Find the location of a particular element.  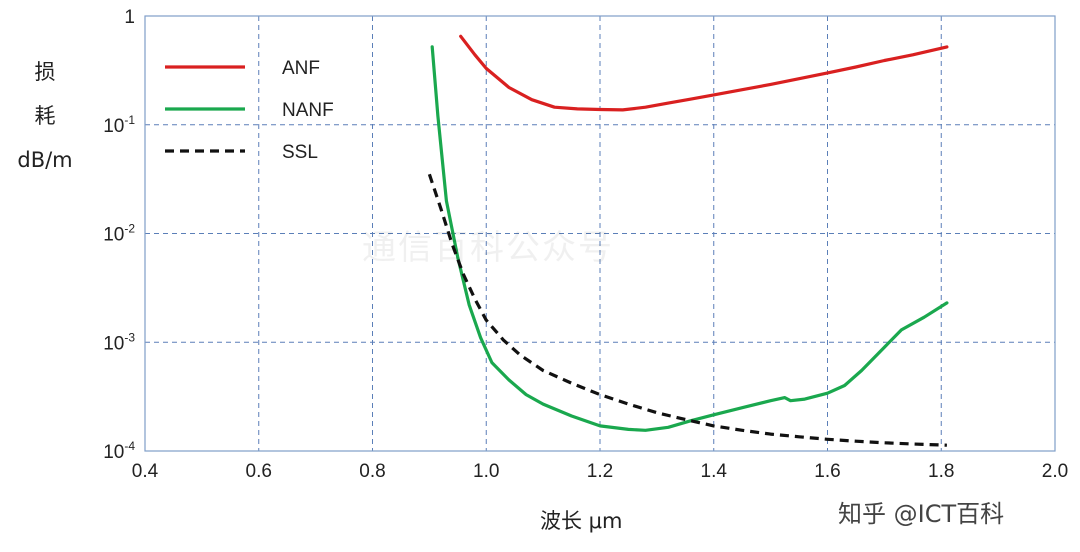

watermark-text: 通信百科公众号 is located at coordinates (488, 248).